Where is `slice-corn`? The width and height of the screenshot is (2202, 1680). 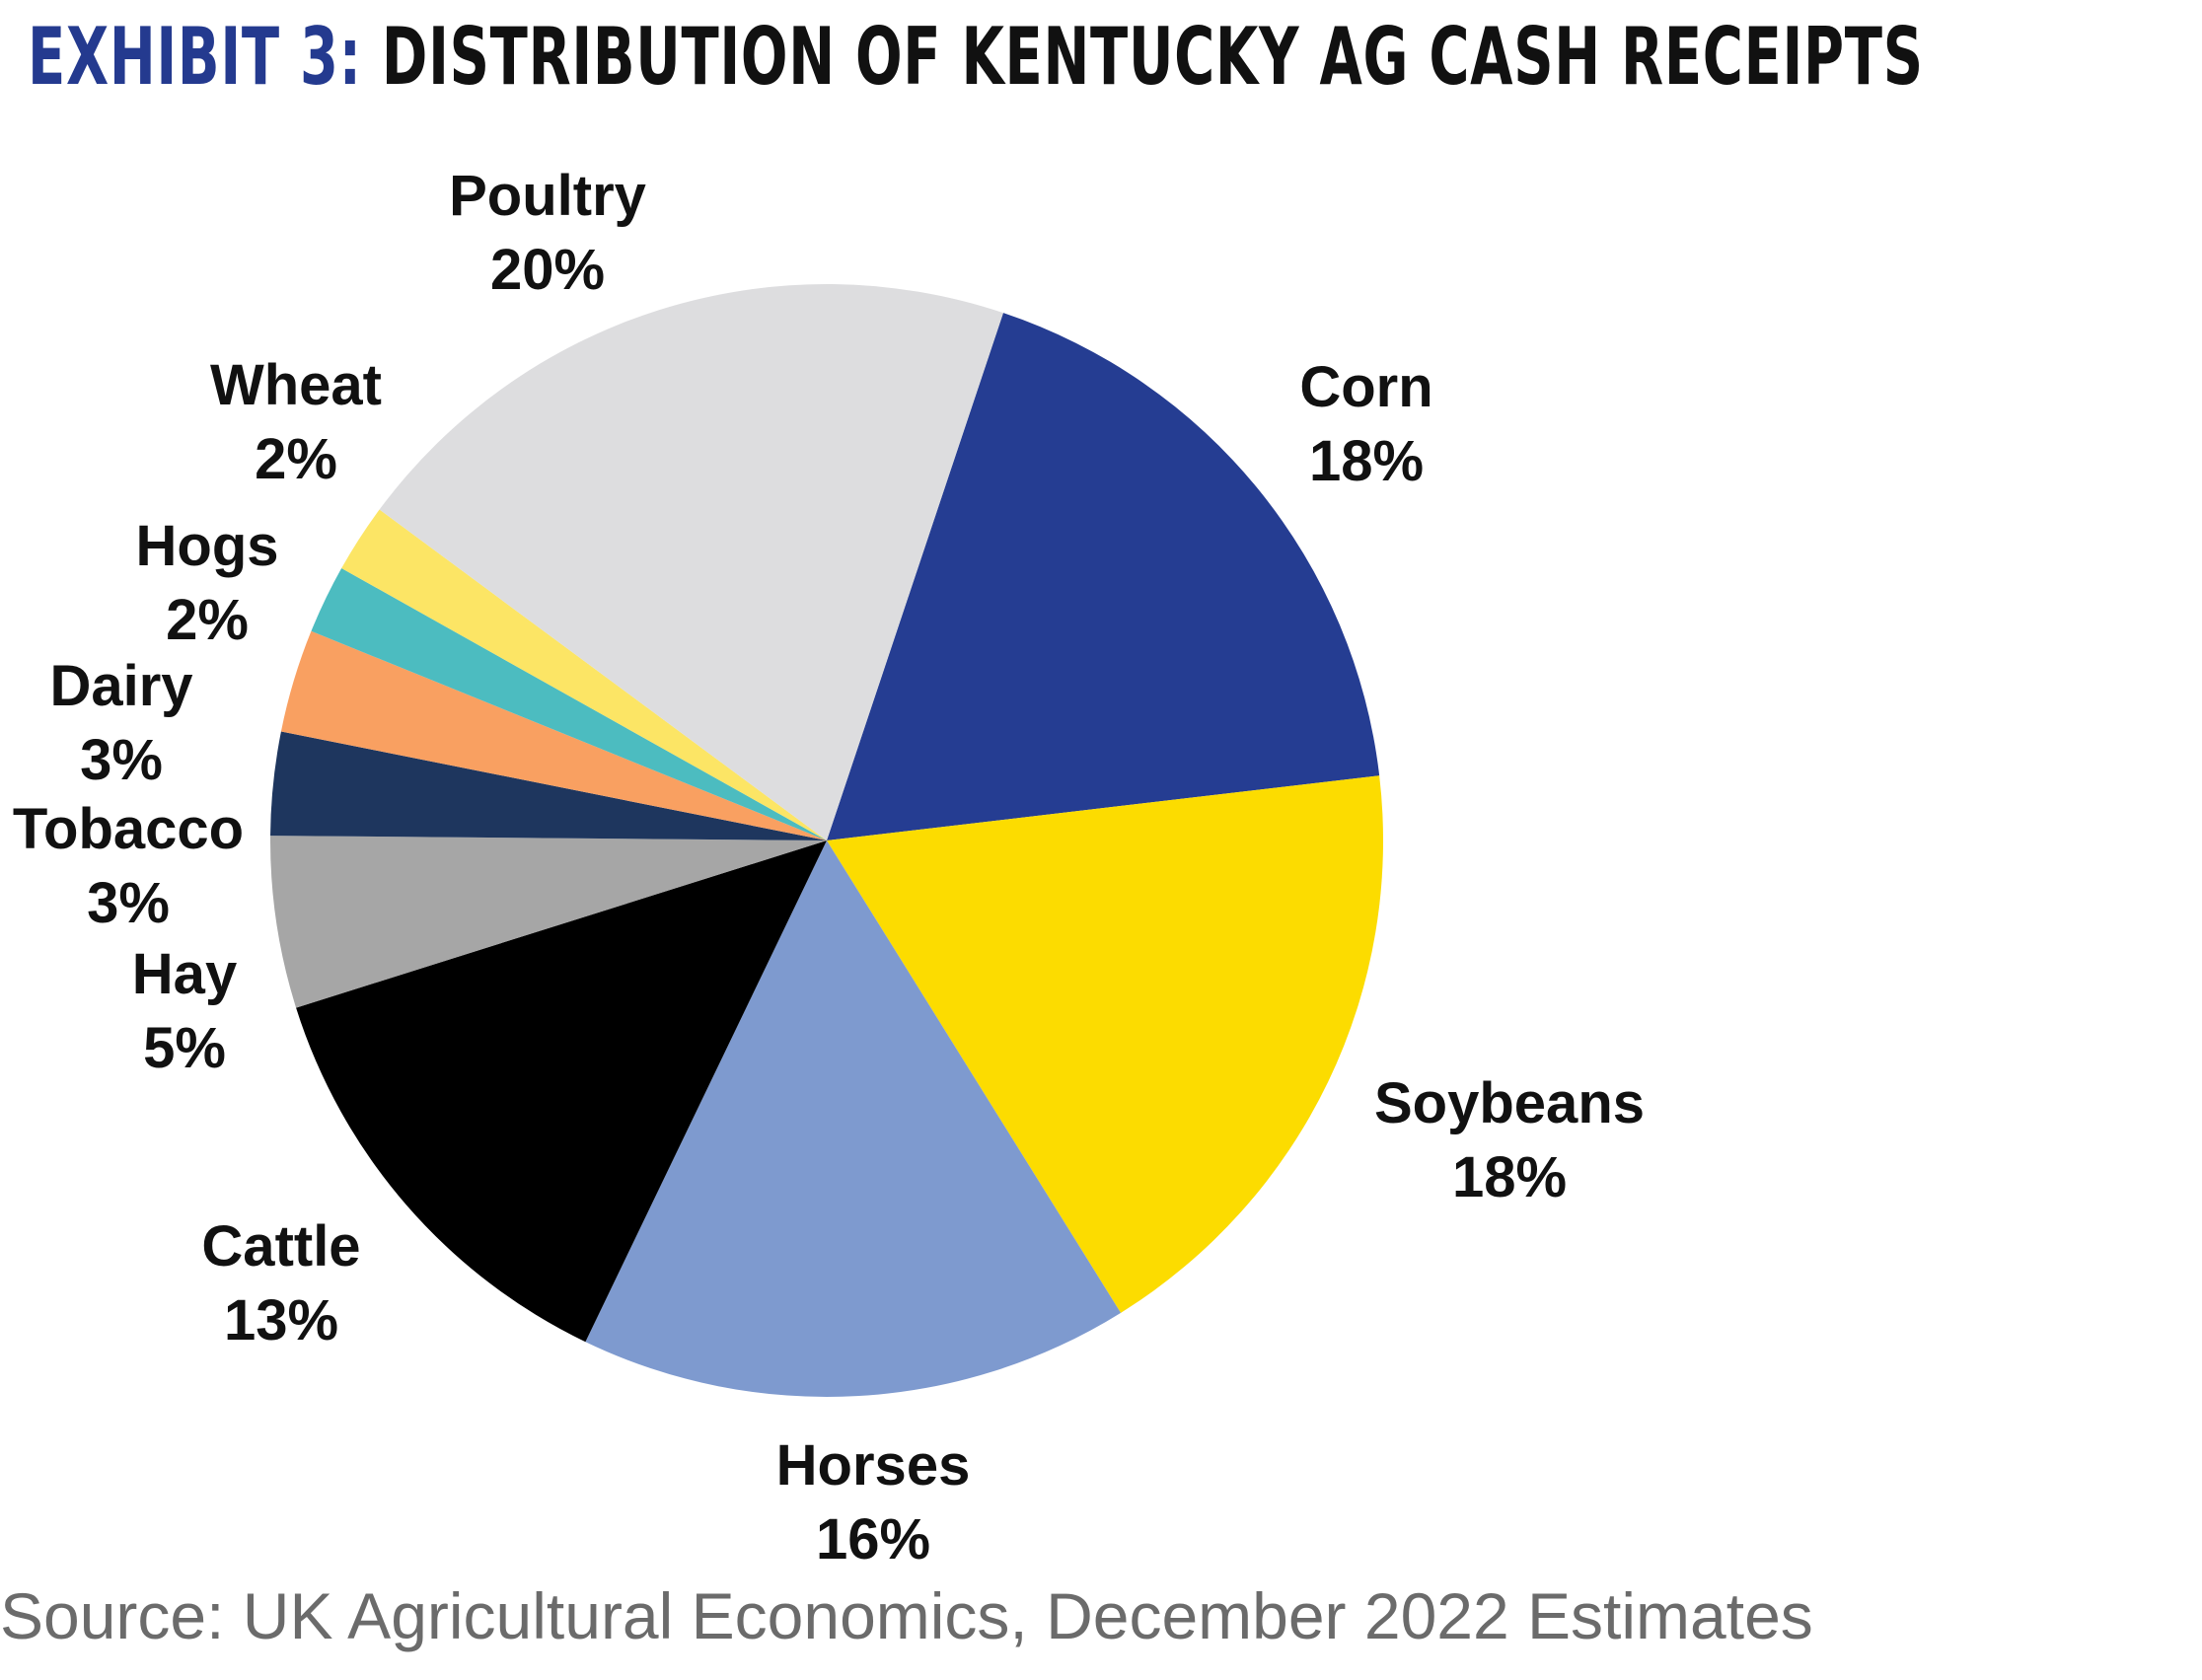 slice-corn is located at coordinates (1103, 576).